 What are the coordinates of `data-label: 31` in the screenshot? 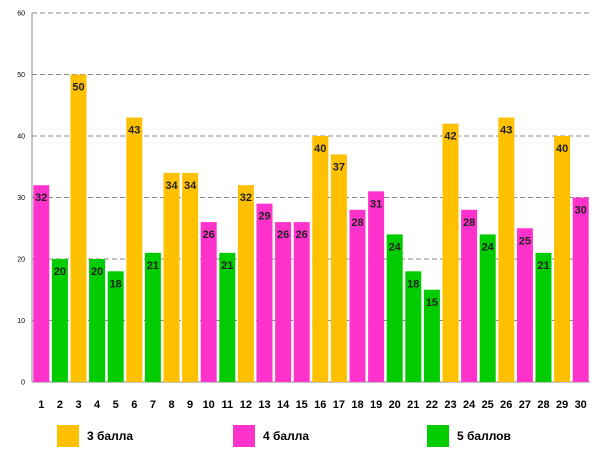 It's located at (376, 204).